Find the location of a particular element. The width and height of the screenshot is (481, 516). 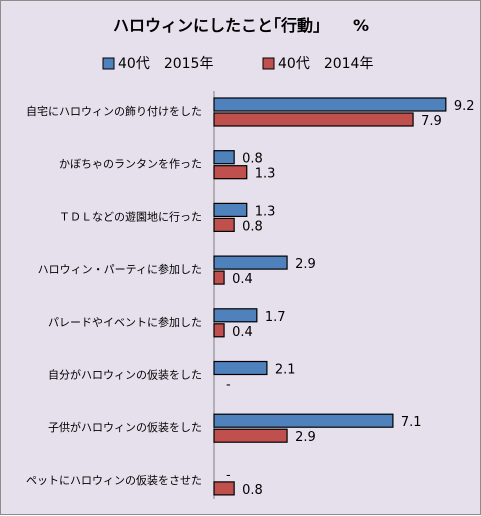

category-label: ハロウィン・パーティに参加した is located at coordinates (120, 269).